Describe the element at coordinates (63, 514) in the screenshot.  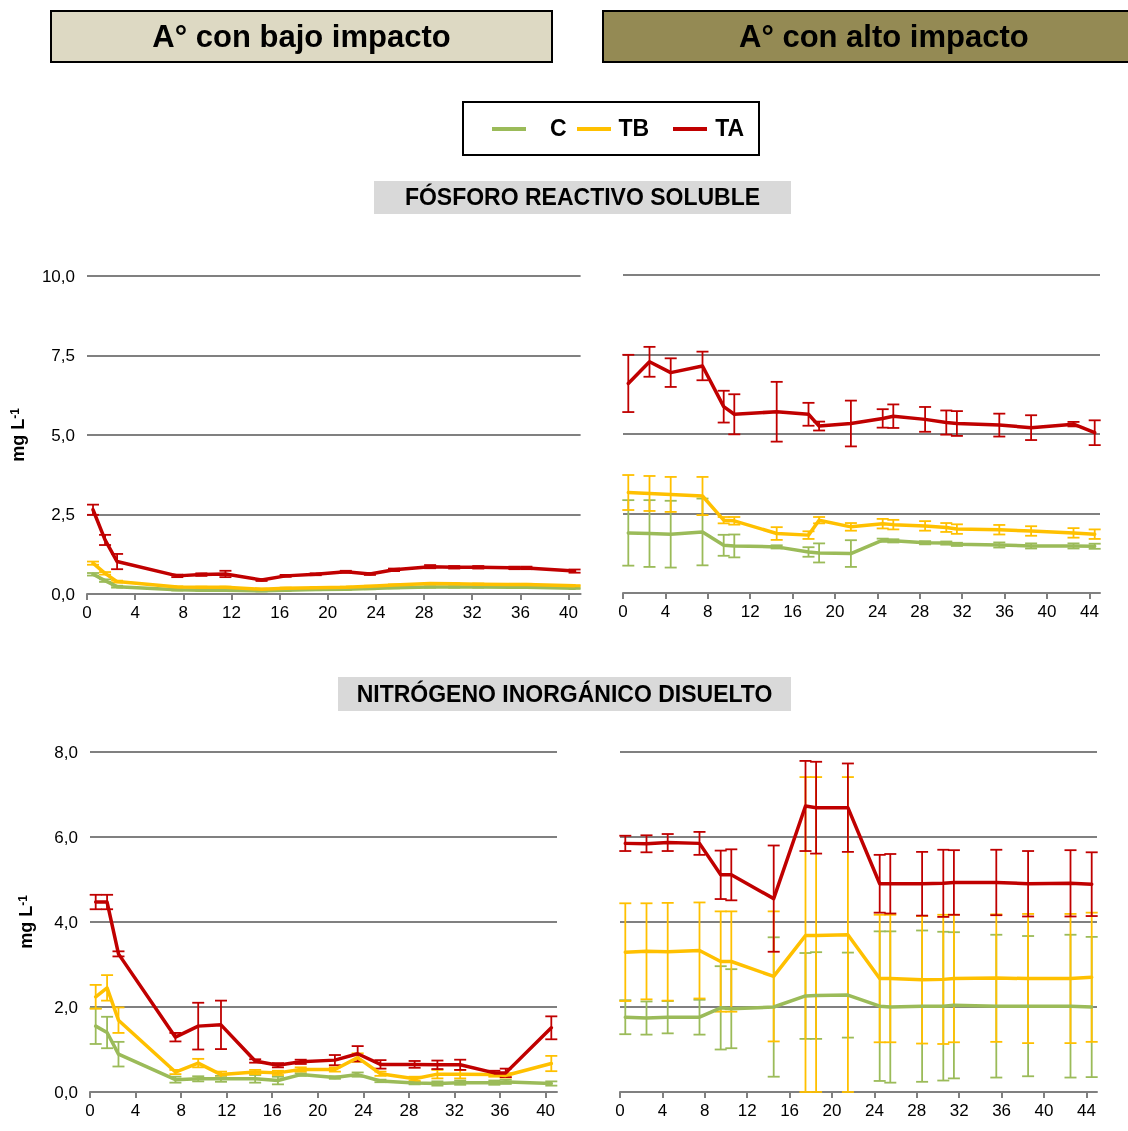
I see `y-tick-label: 2,5` at that location.